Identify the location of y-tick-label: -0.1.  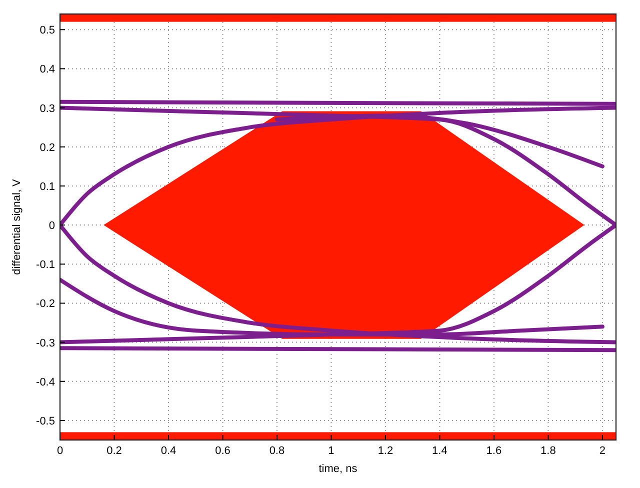
(45, 265).